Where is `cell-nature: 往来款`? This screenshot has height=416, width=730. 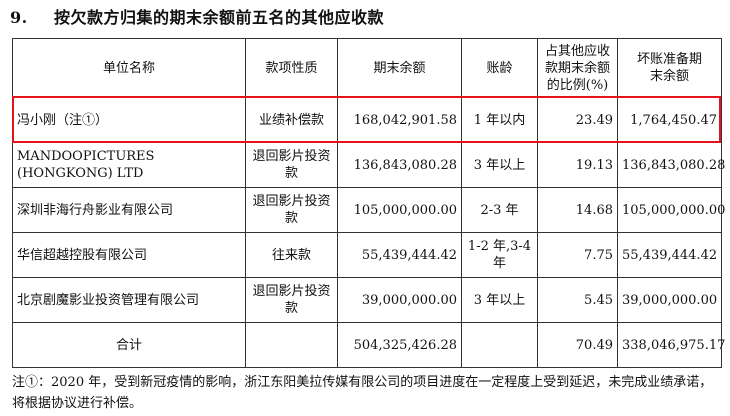 cell-nature: 往来款 is located at coordinates (291, 255).